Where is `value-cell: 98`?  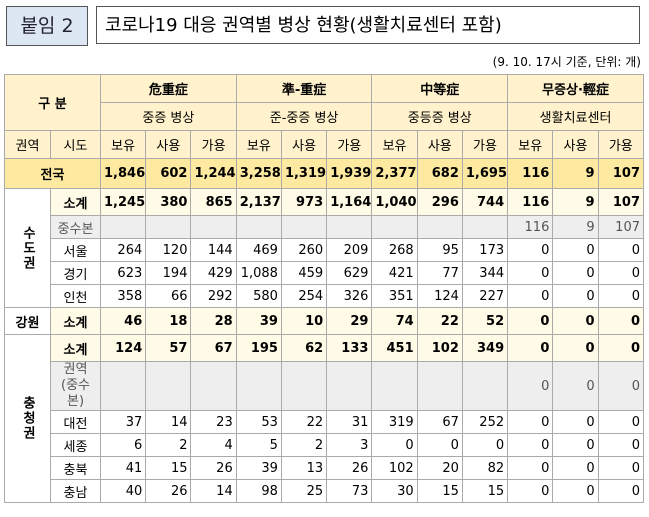 value-cell: 98 is located at coordinates (258, 491).